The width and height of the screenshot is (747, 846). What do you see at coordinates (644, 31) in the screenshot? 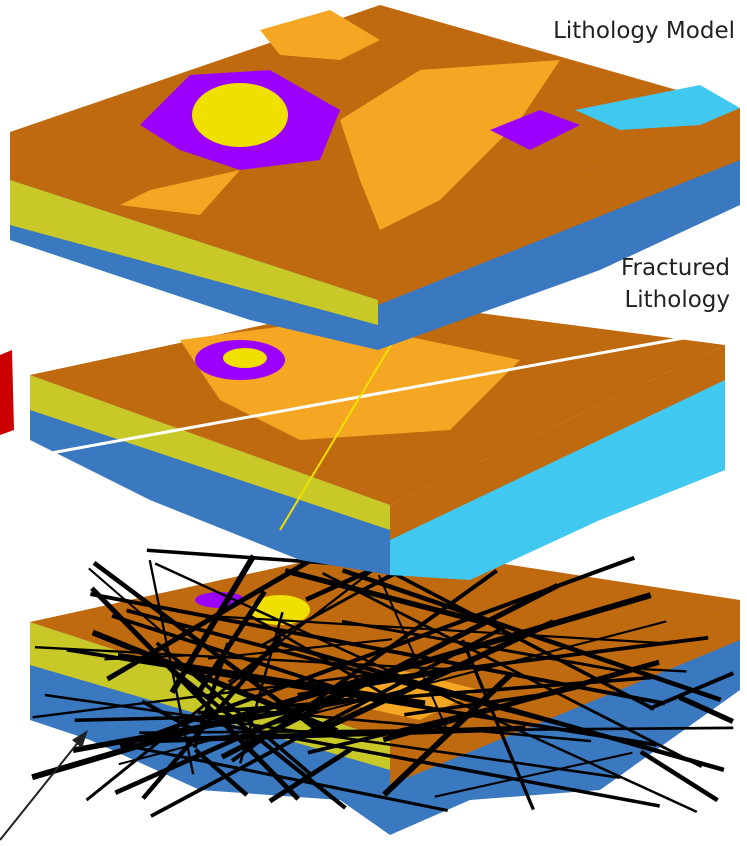
I see `label-lithology-model: Lithology Model` at bounding box center [644, 31].